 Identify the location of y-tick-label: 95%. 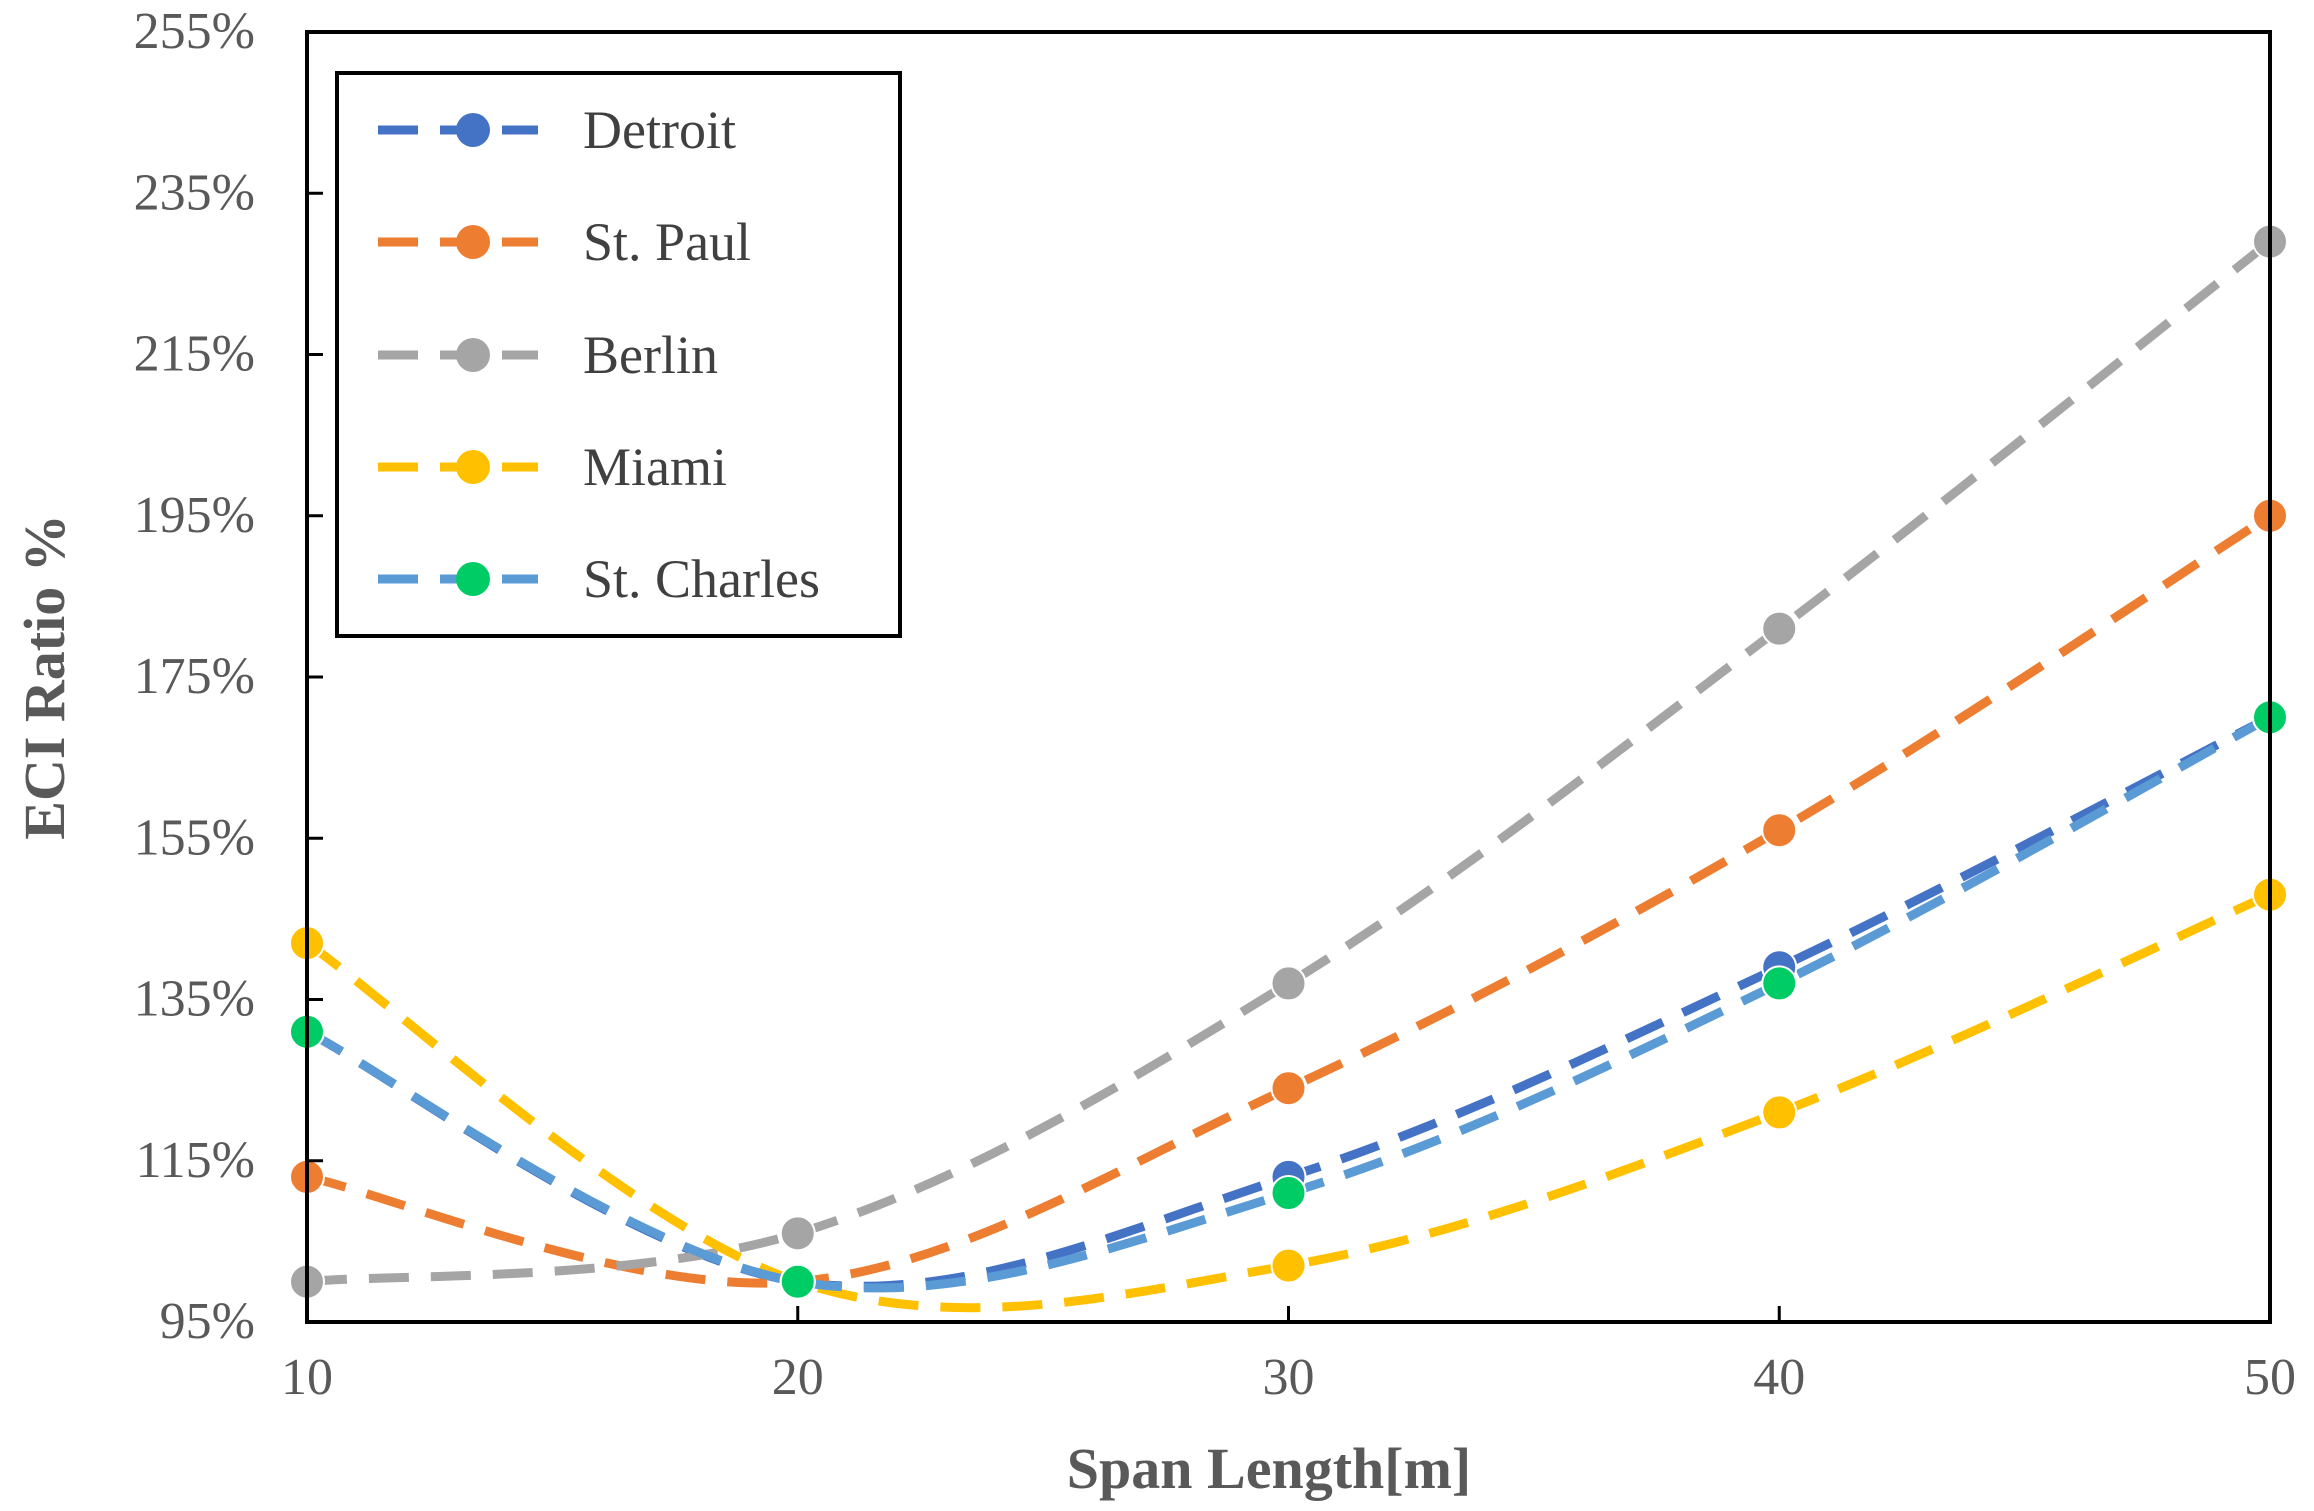
(207, 1321).